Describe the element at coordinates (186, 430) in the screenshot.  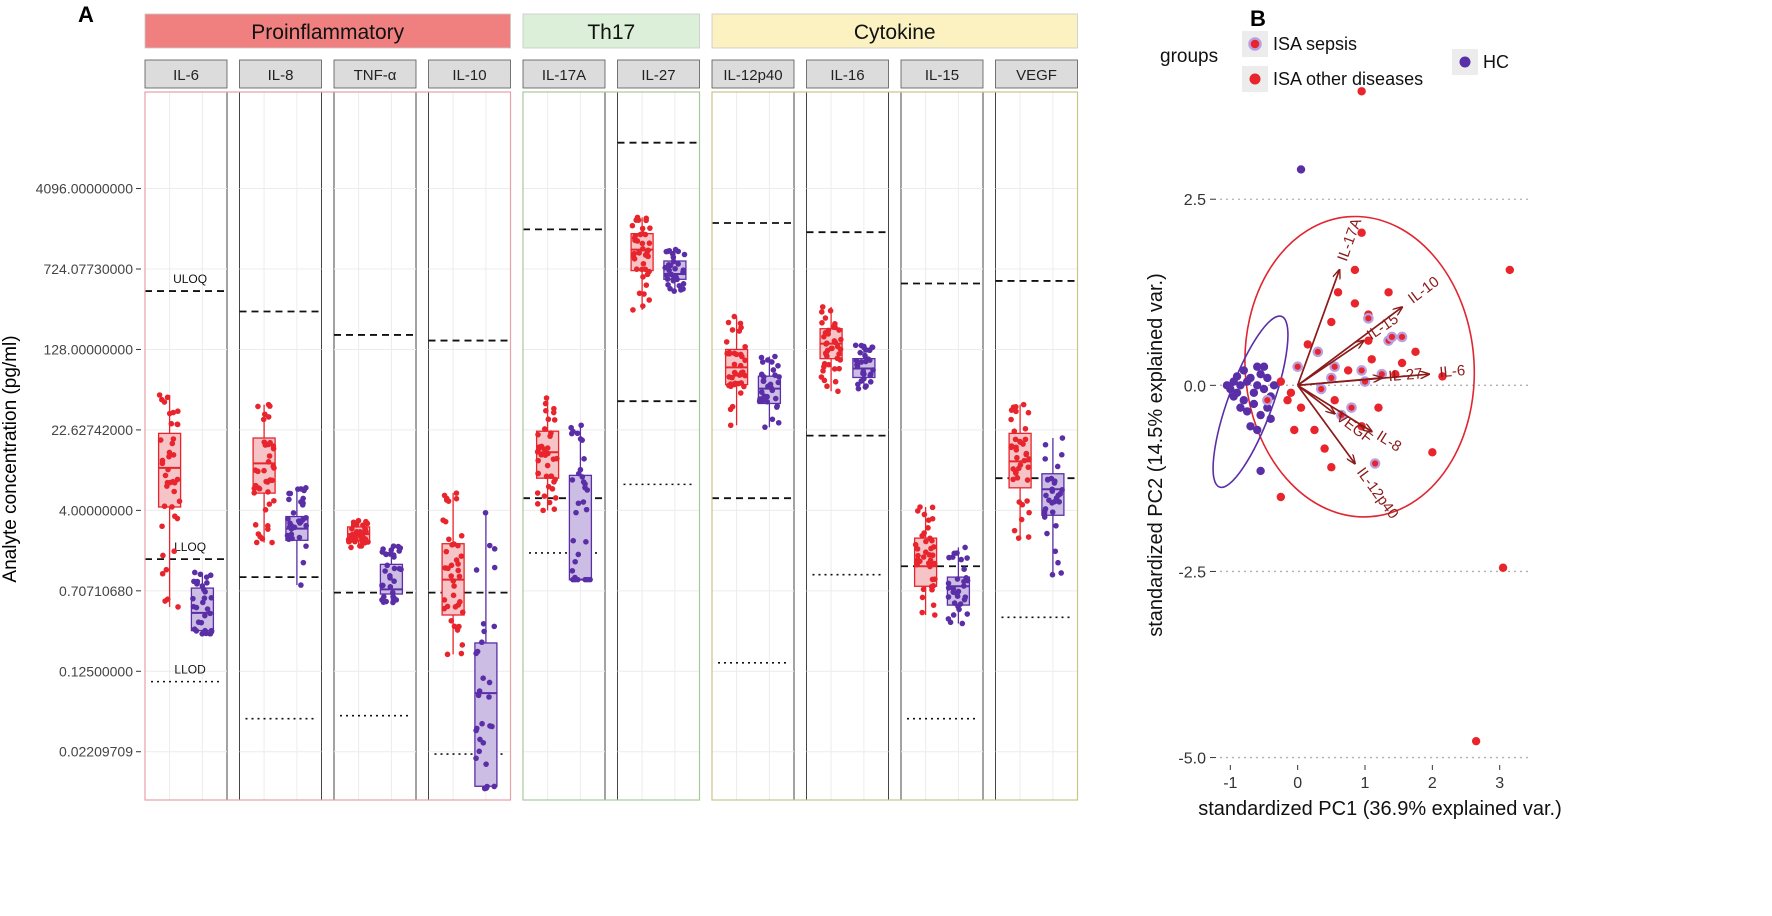
I see `analyte-panel-il6: IL-6 ULOQ LLOQ LLOD` at that location.